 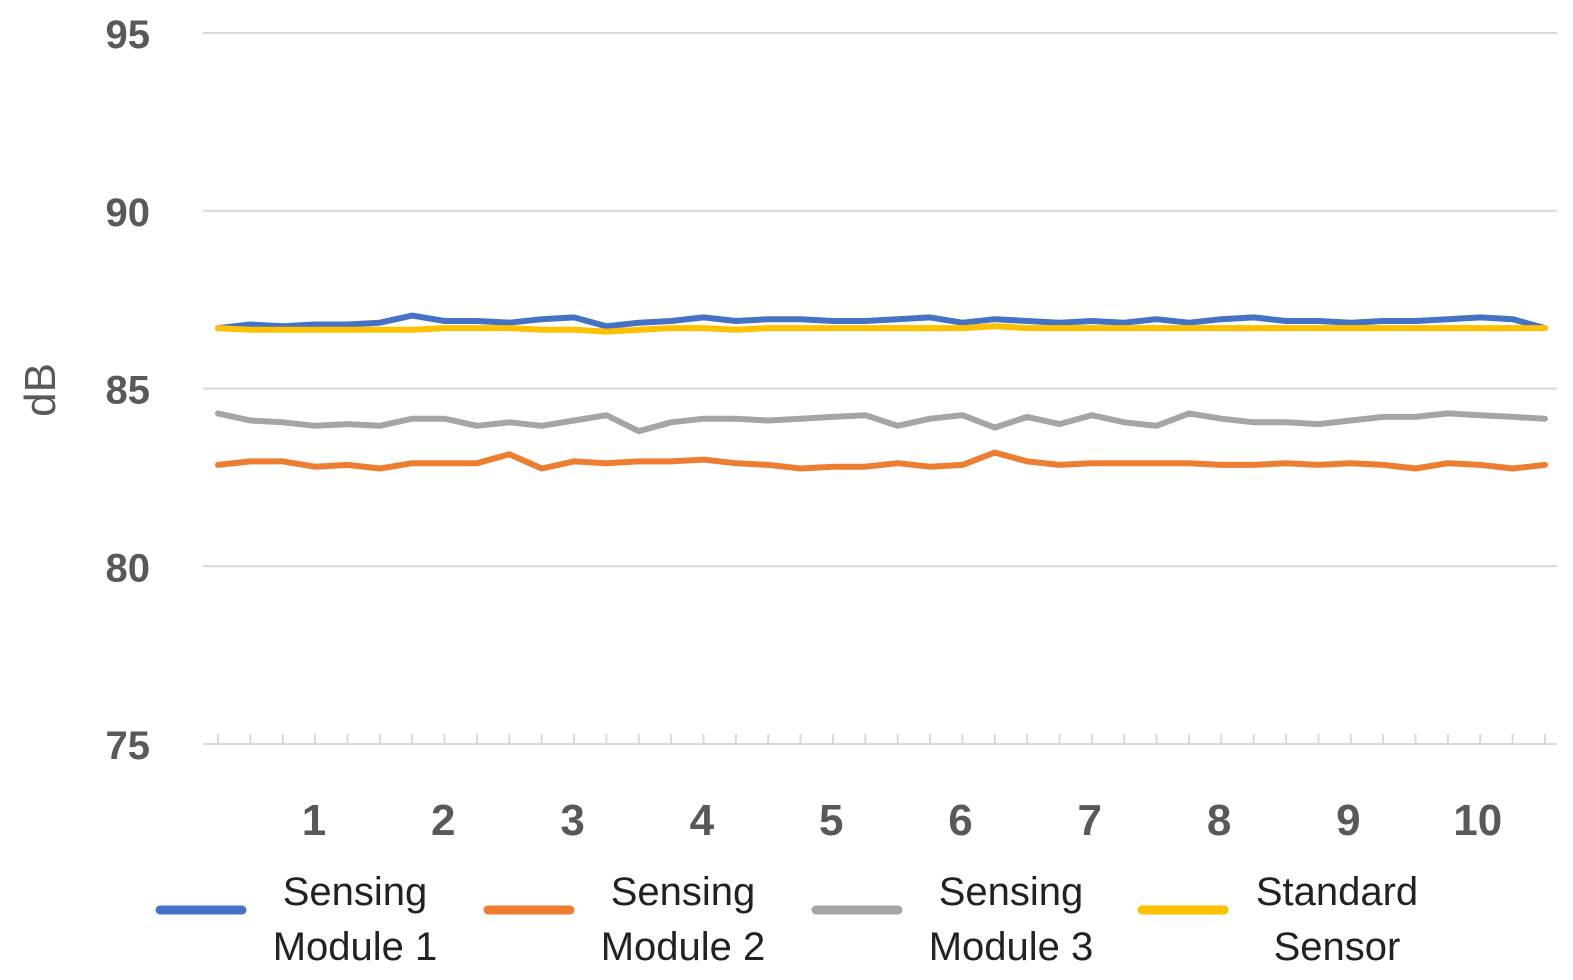 I want to click on y-tick-label: 85, so click(x=128, y=391).